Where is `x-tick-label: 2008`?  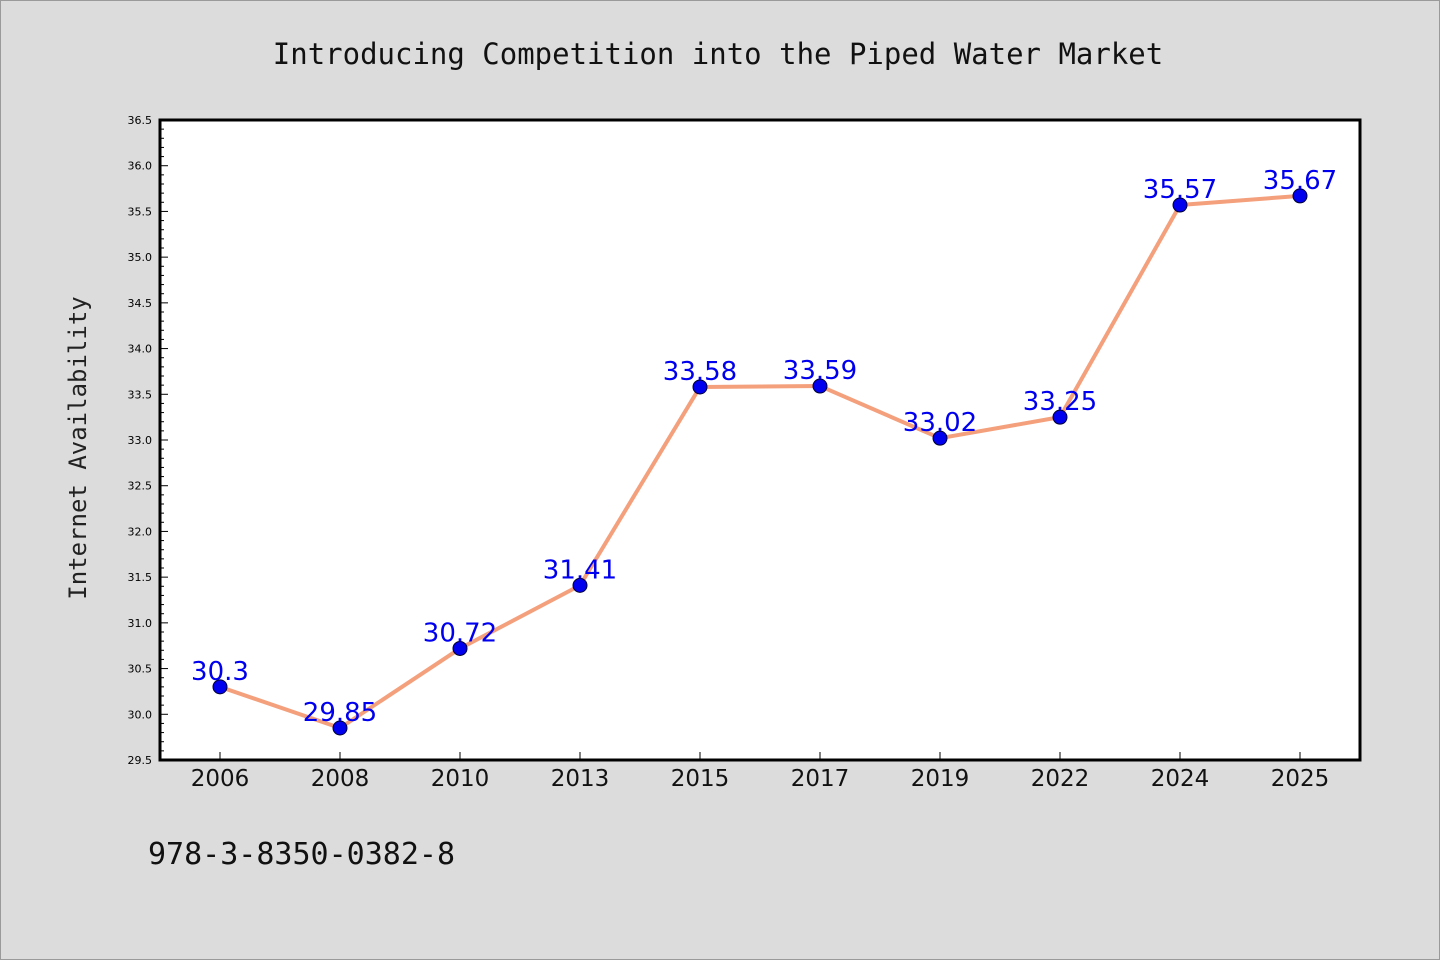
x-tick-label: 2008 is located at coordinates (340, 779).